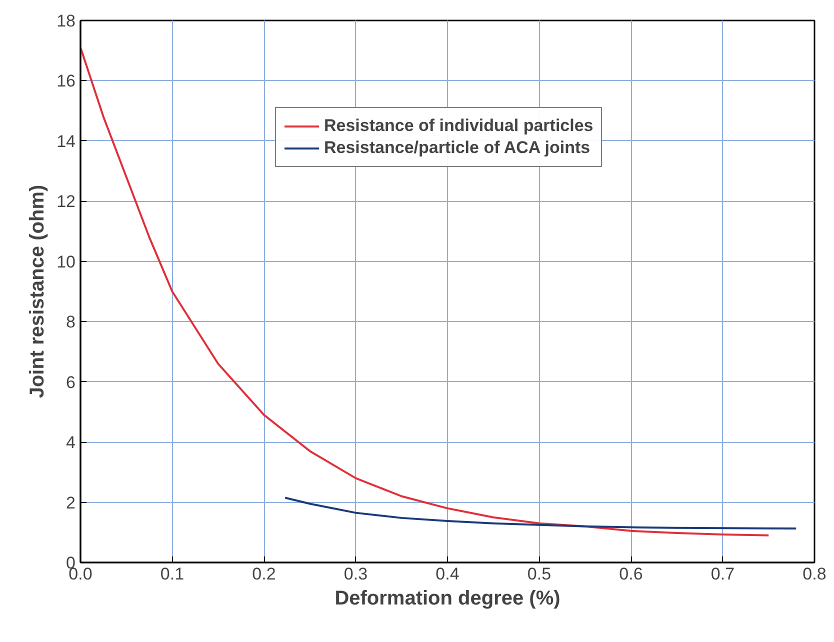 The image size is (834, 642). What do you see at coordinates (71, 322) in the screenshot?
I see `y-tick-label: 8` at bounding box center [71, 322].